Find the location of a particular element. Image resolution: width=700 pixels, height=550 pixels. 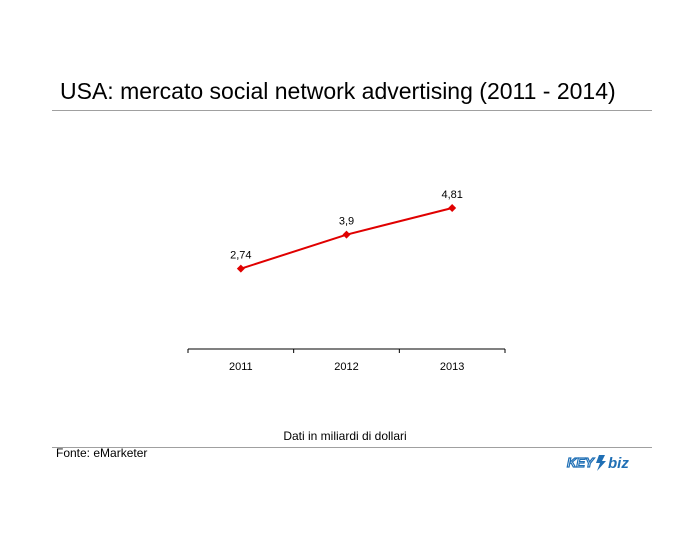

unit-caption: Dati in miliardi di dollari is located at coordinates (345, 436).